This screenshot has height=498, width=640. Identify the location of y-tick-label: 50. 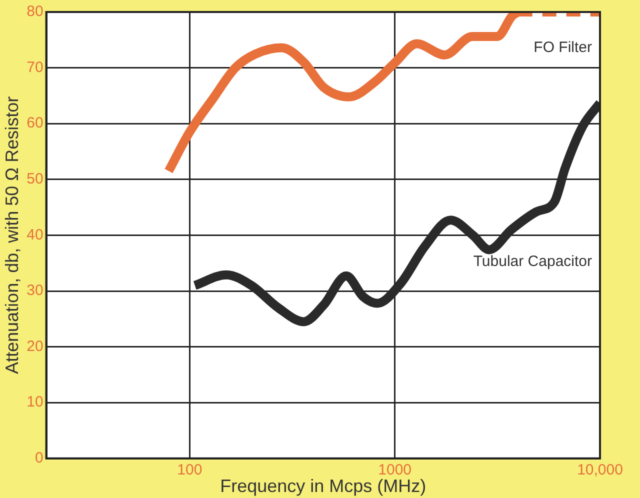
(35, 179).